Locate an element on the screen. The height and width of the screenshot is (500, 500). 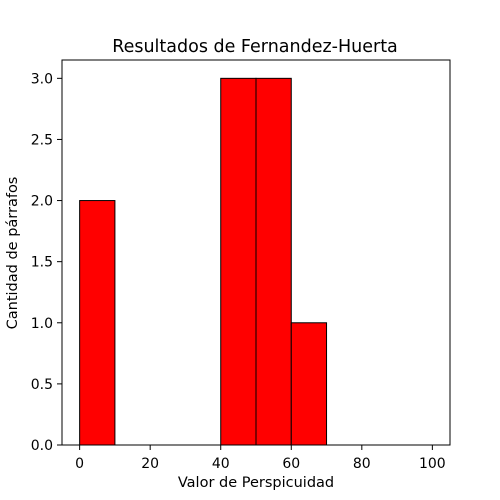
x-tick-label-3: 60 is located at coordinates (291, 464).